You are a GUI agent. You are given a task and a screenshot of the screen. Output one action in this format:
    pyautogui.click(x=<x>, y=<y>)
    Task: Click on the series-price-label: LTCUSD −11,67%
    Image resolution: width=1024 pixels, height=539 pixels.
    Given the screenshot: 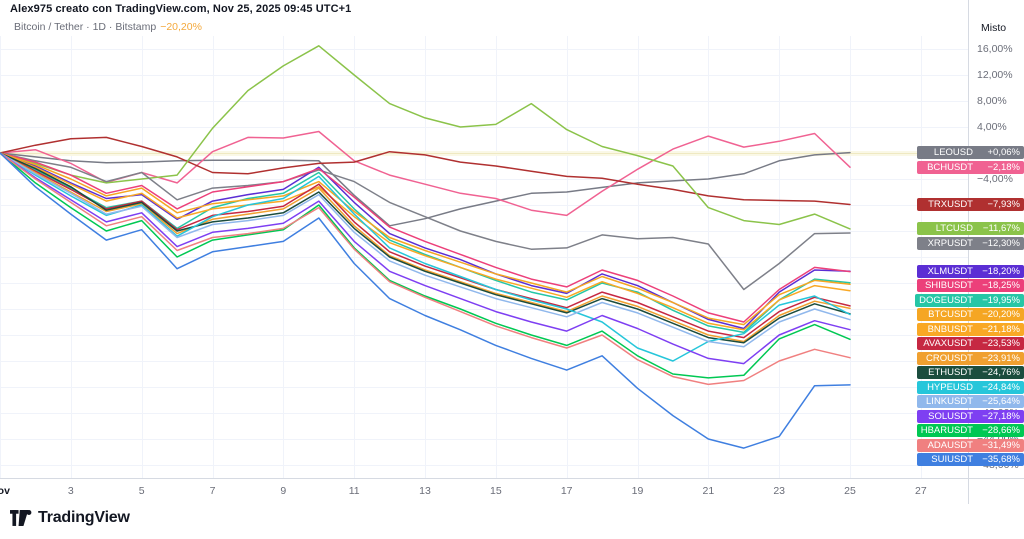 What is the action you would take?
    pyautogui.click(x=970, y=229)
    